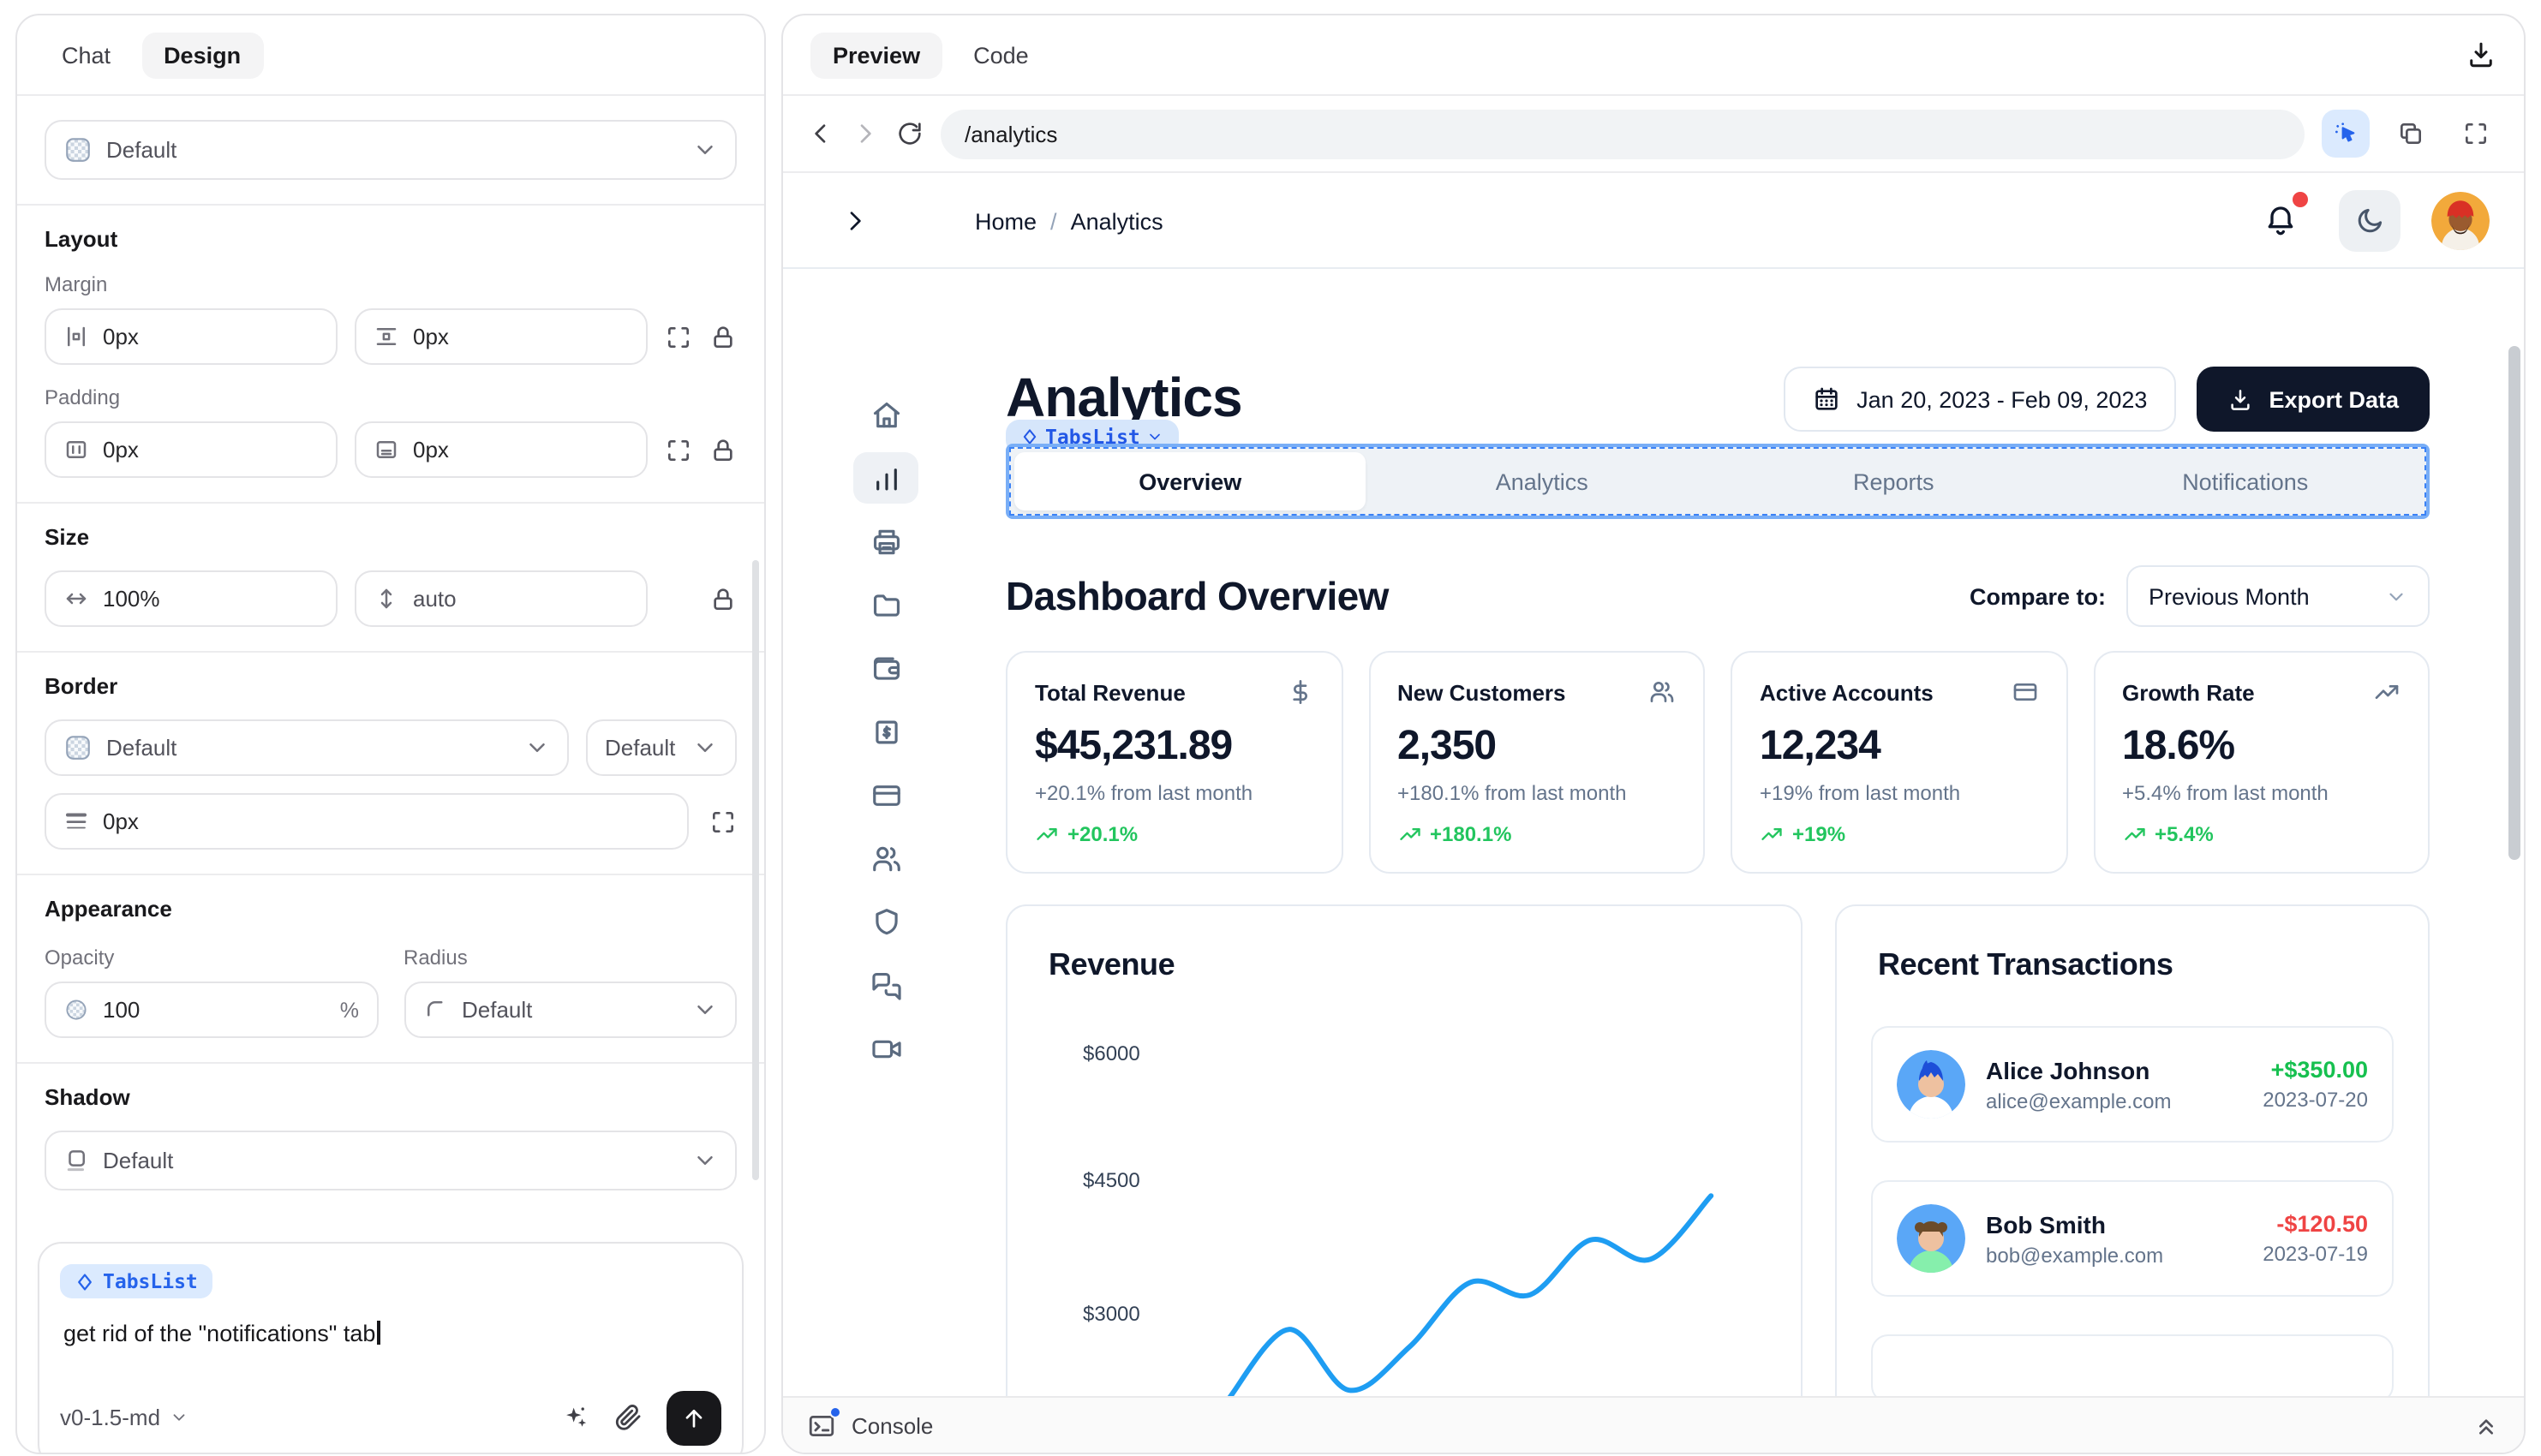 The height and width of the screenshot is (1456, 2541). What do you see at coordinates (191, 449) in the screenshot?
I see `padding-x-input: 0px` at bounding box center [191, 449].